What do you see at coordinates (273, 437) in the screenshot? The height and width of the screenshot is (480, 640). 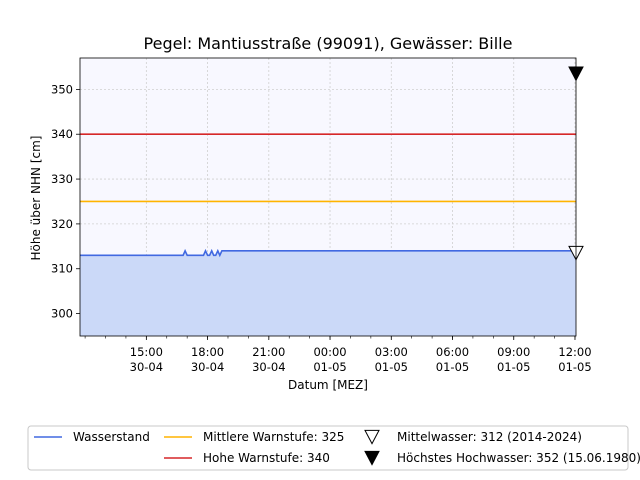 I see `legend-label: Mittlere Warnstufe: 325` at bounding box center [273, 437].